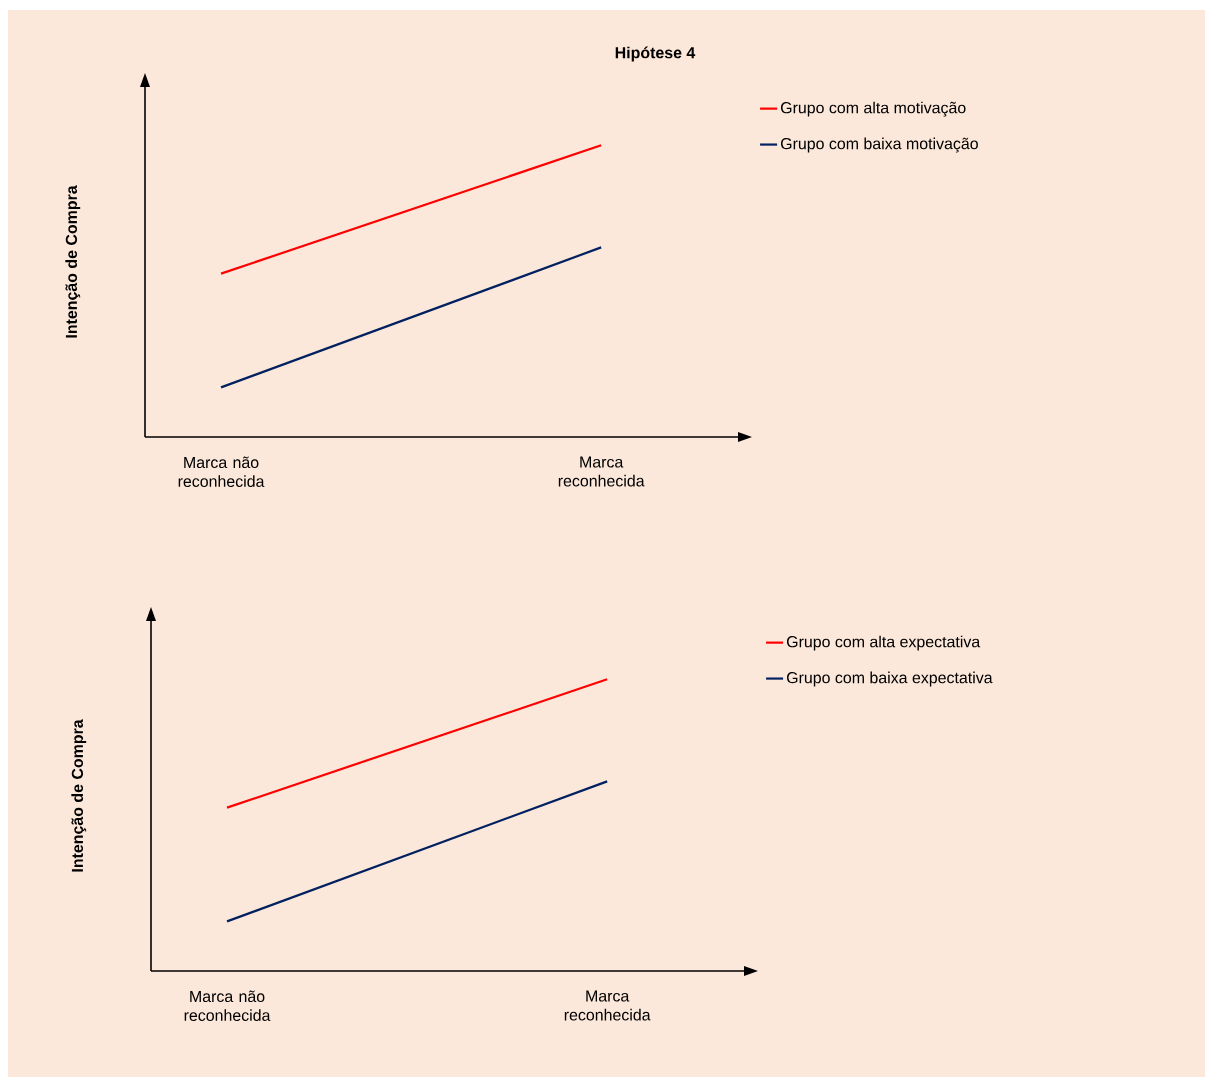 The width and height of the screenshot is (1205, 1077). Describe the element at coordinates (883, 643) in the screenshot. I see `legend-label: Grupo com alta expectativa` at that location.